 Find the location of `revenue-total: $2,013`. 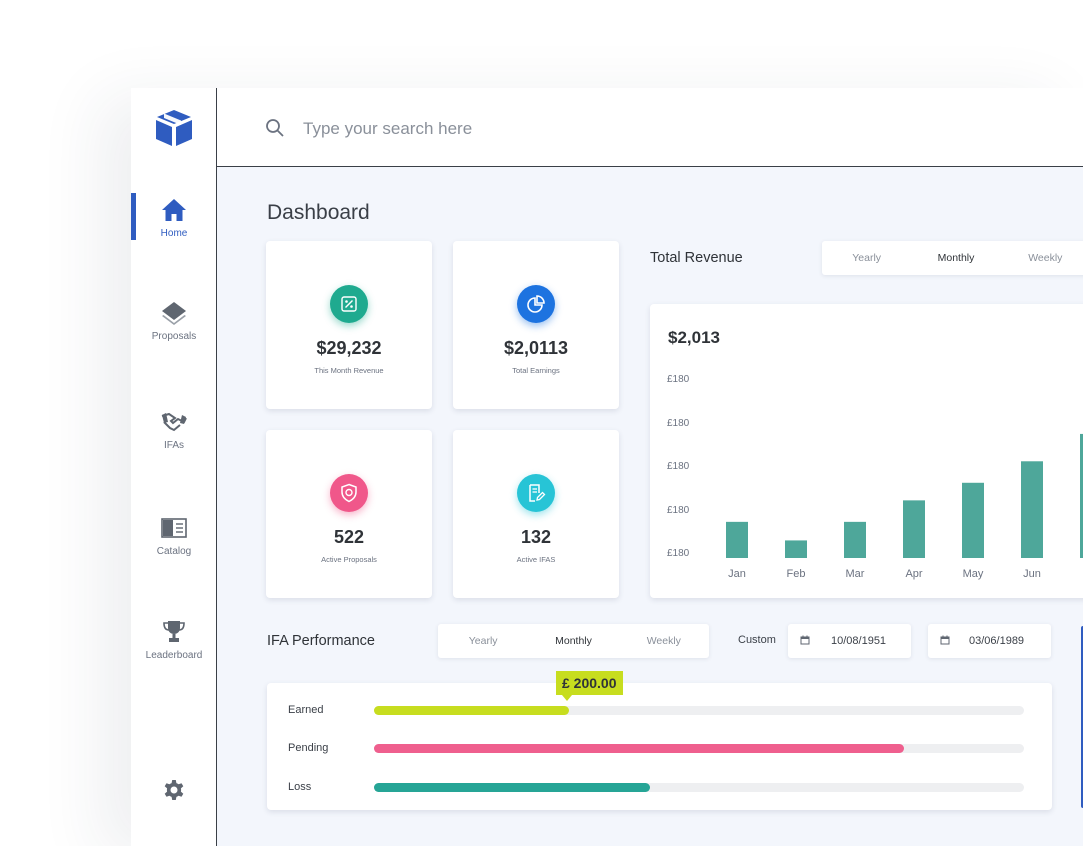

revenue-total: $2,013 is located at coordinates (694, 337).